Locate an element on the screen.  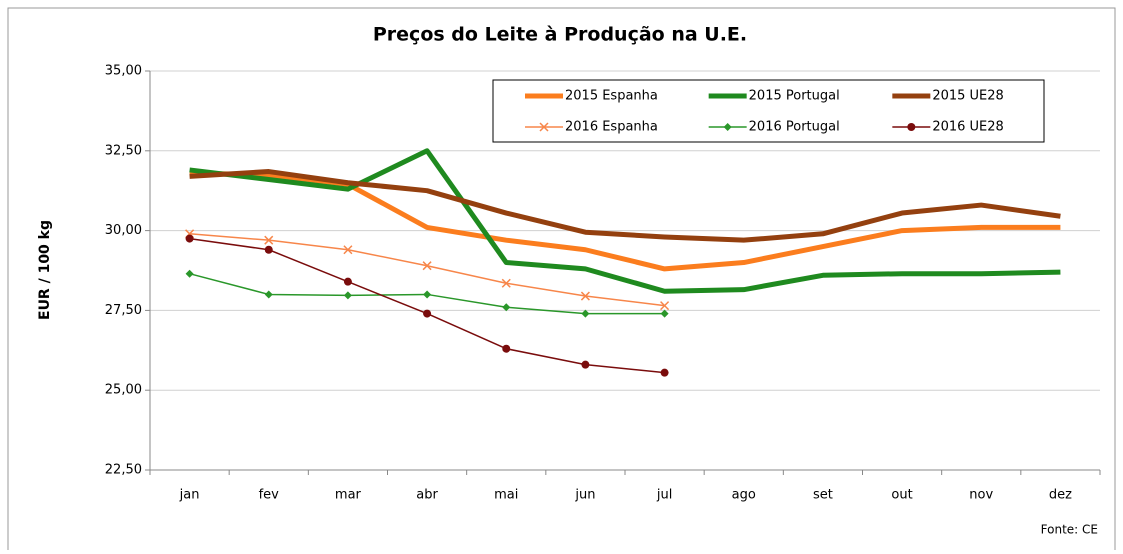
source: Fonte: CE is located at coordinates (1069, 530).